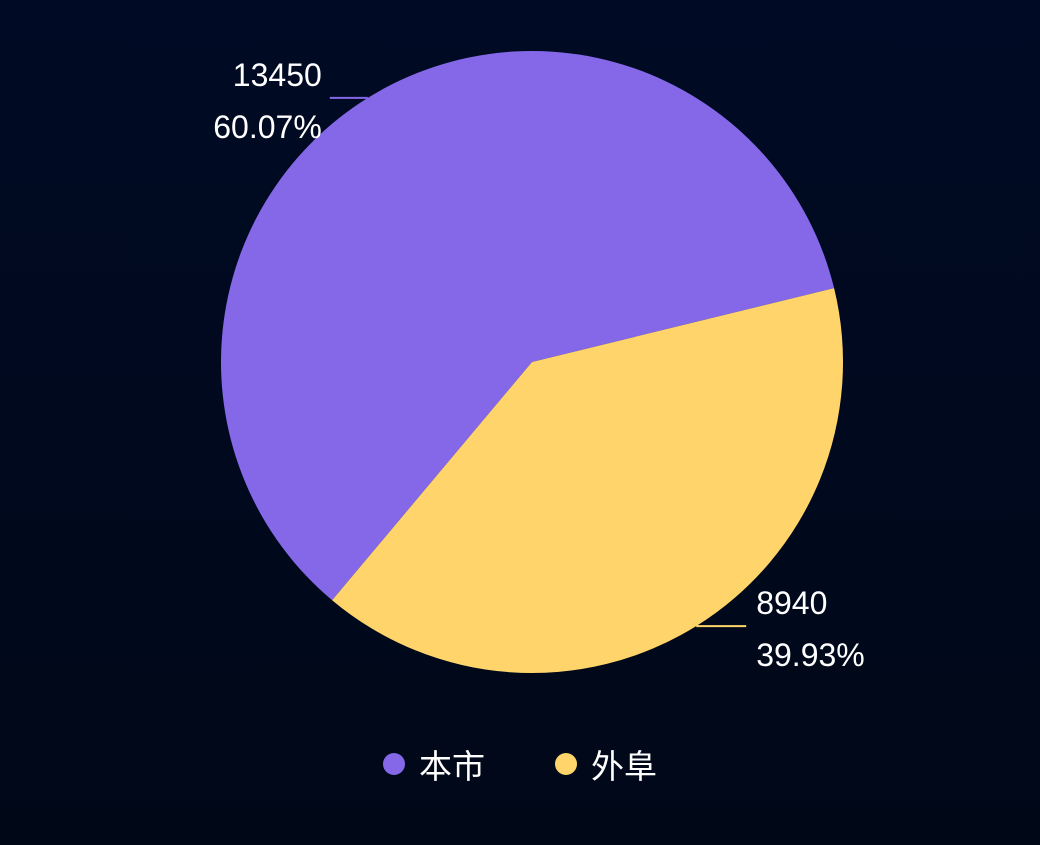 Image resolution: width=1040 pixels, height=845 pixels. I want to click on legend-label-bendi: 本市, so click(452, 766).